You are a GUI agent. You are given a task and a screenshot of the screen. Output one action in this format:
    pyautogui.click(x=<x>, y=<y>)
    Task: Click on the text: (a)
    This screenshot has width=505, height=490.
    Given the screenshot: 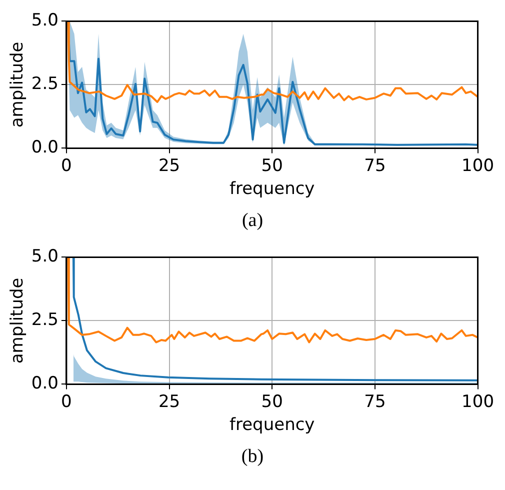 What is the action you would take?
    pyautogui.click(x=252, y=221)
    